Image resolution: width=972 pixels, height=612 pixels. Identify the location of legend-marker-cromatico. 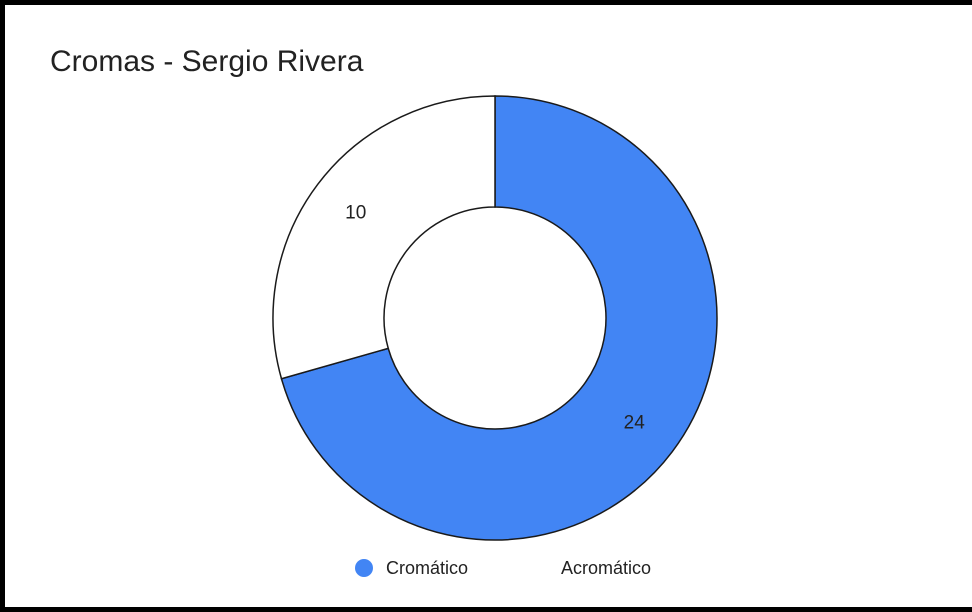
(364, 568).